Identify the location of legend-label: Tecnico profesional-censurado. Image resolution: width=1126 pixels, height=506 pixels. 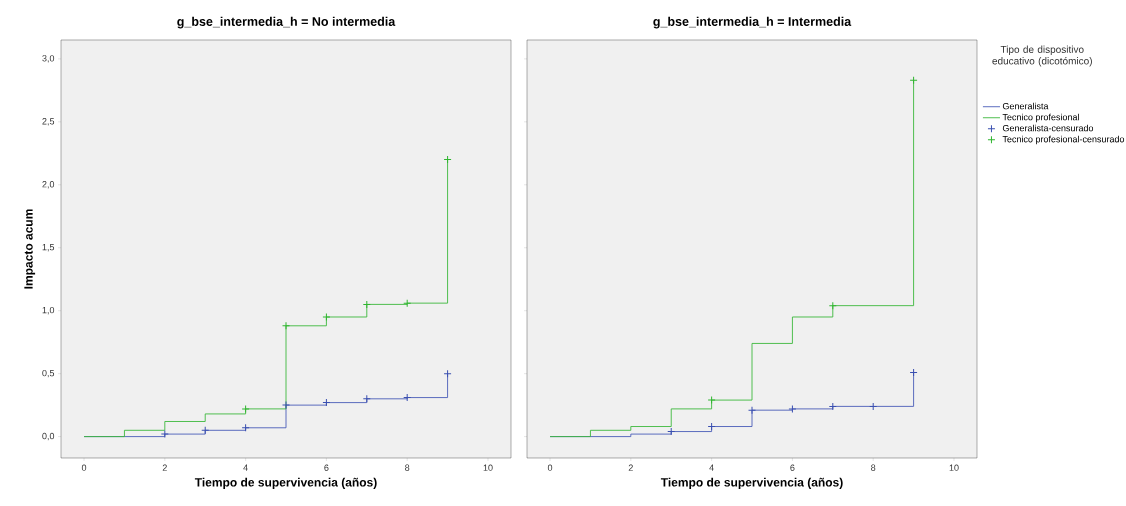
(1063, 140).